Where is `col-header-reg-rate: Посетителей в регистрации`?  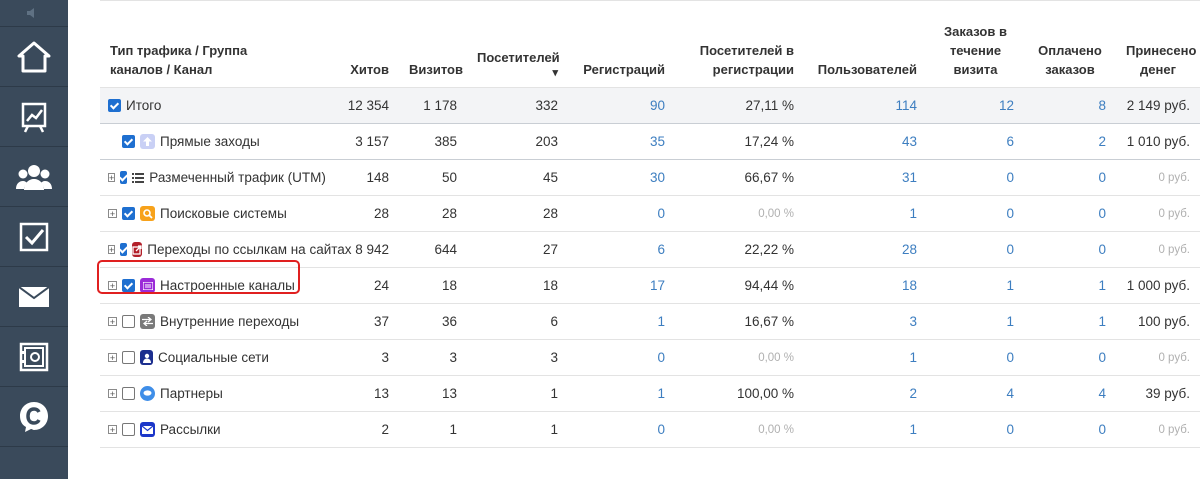 col-header-reg-rate: Посетителей в регистрации is located at coordinates (739, 44).